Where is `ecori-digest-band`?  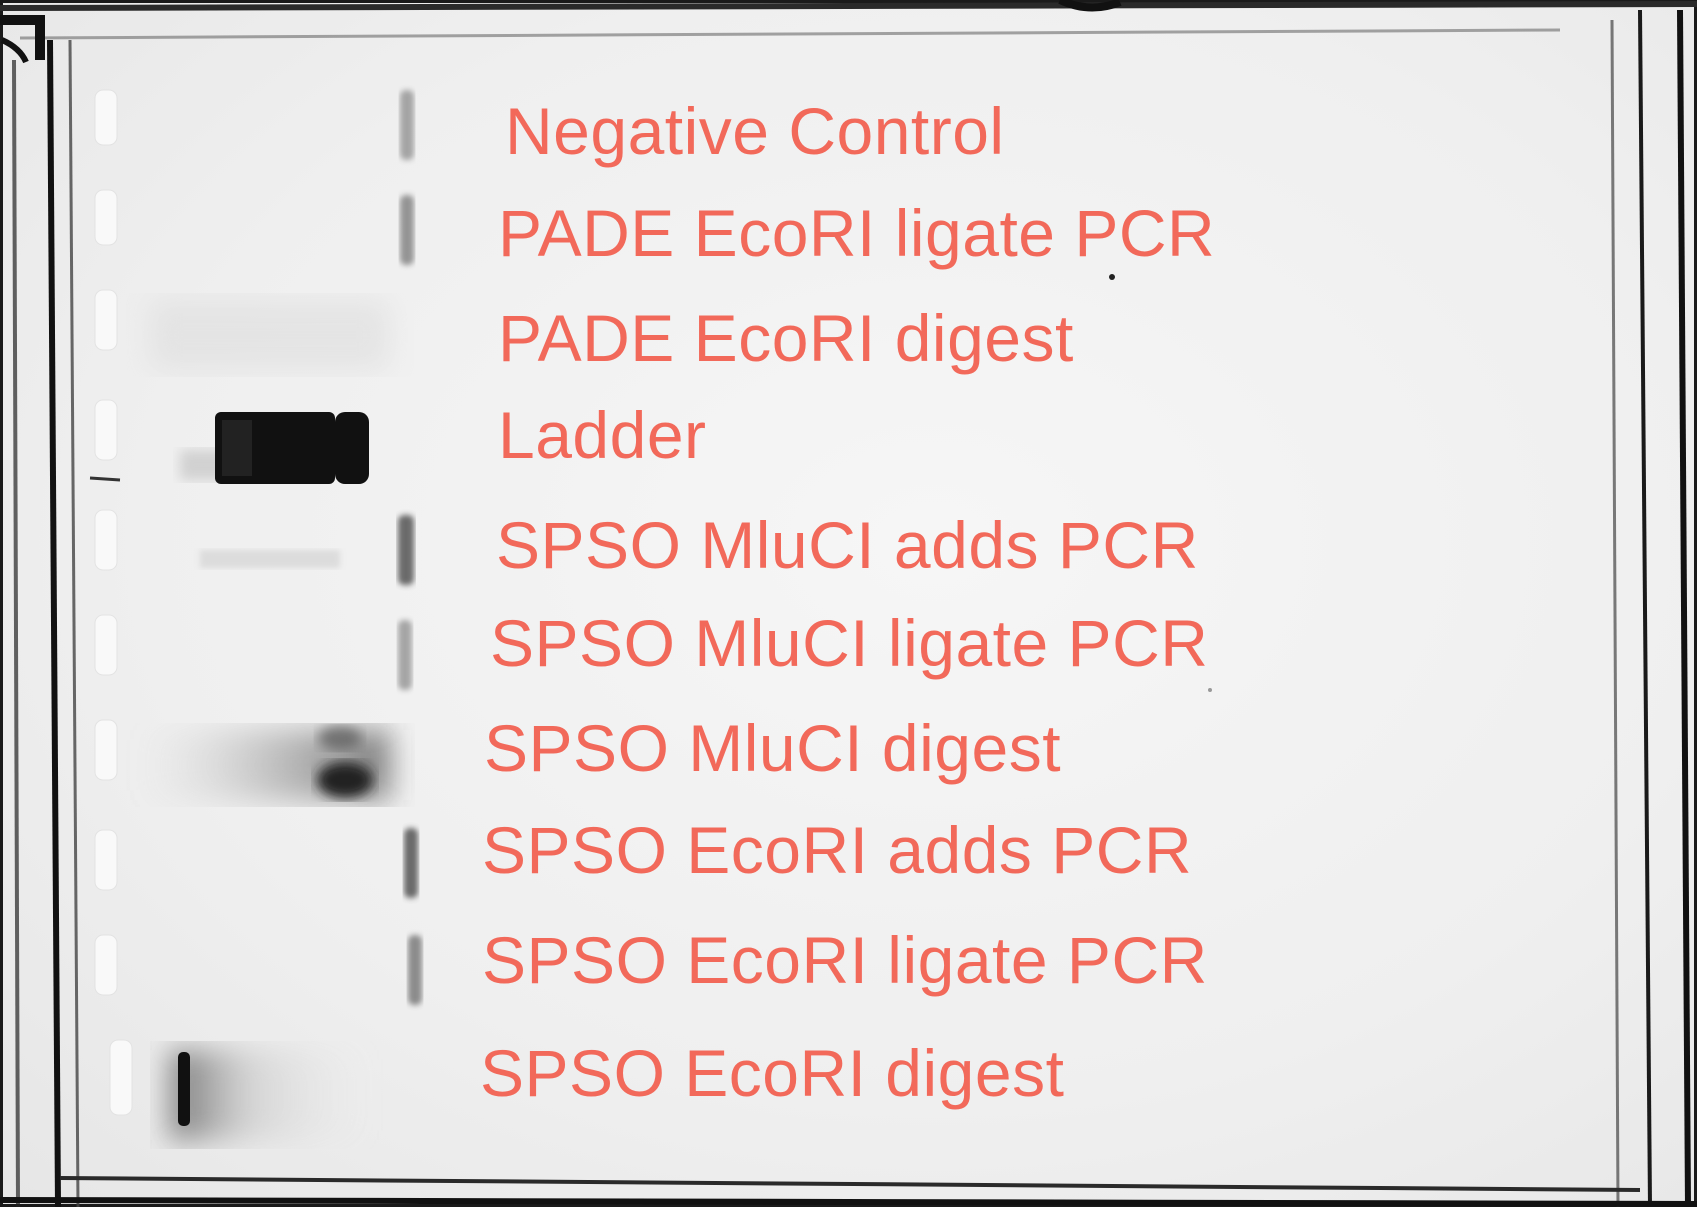
ecori-digest-band is located at coordinates (270, 1095).